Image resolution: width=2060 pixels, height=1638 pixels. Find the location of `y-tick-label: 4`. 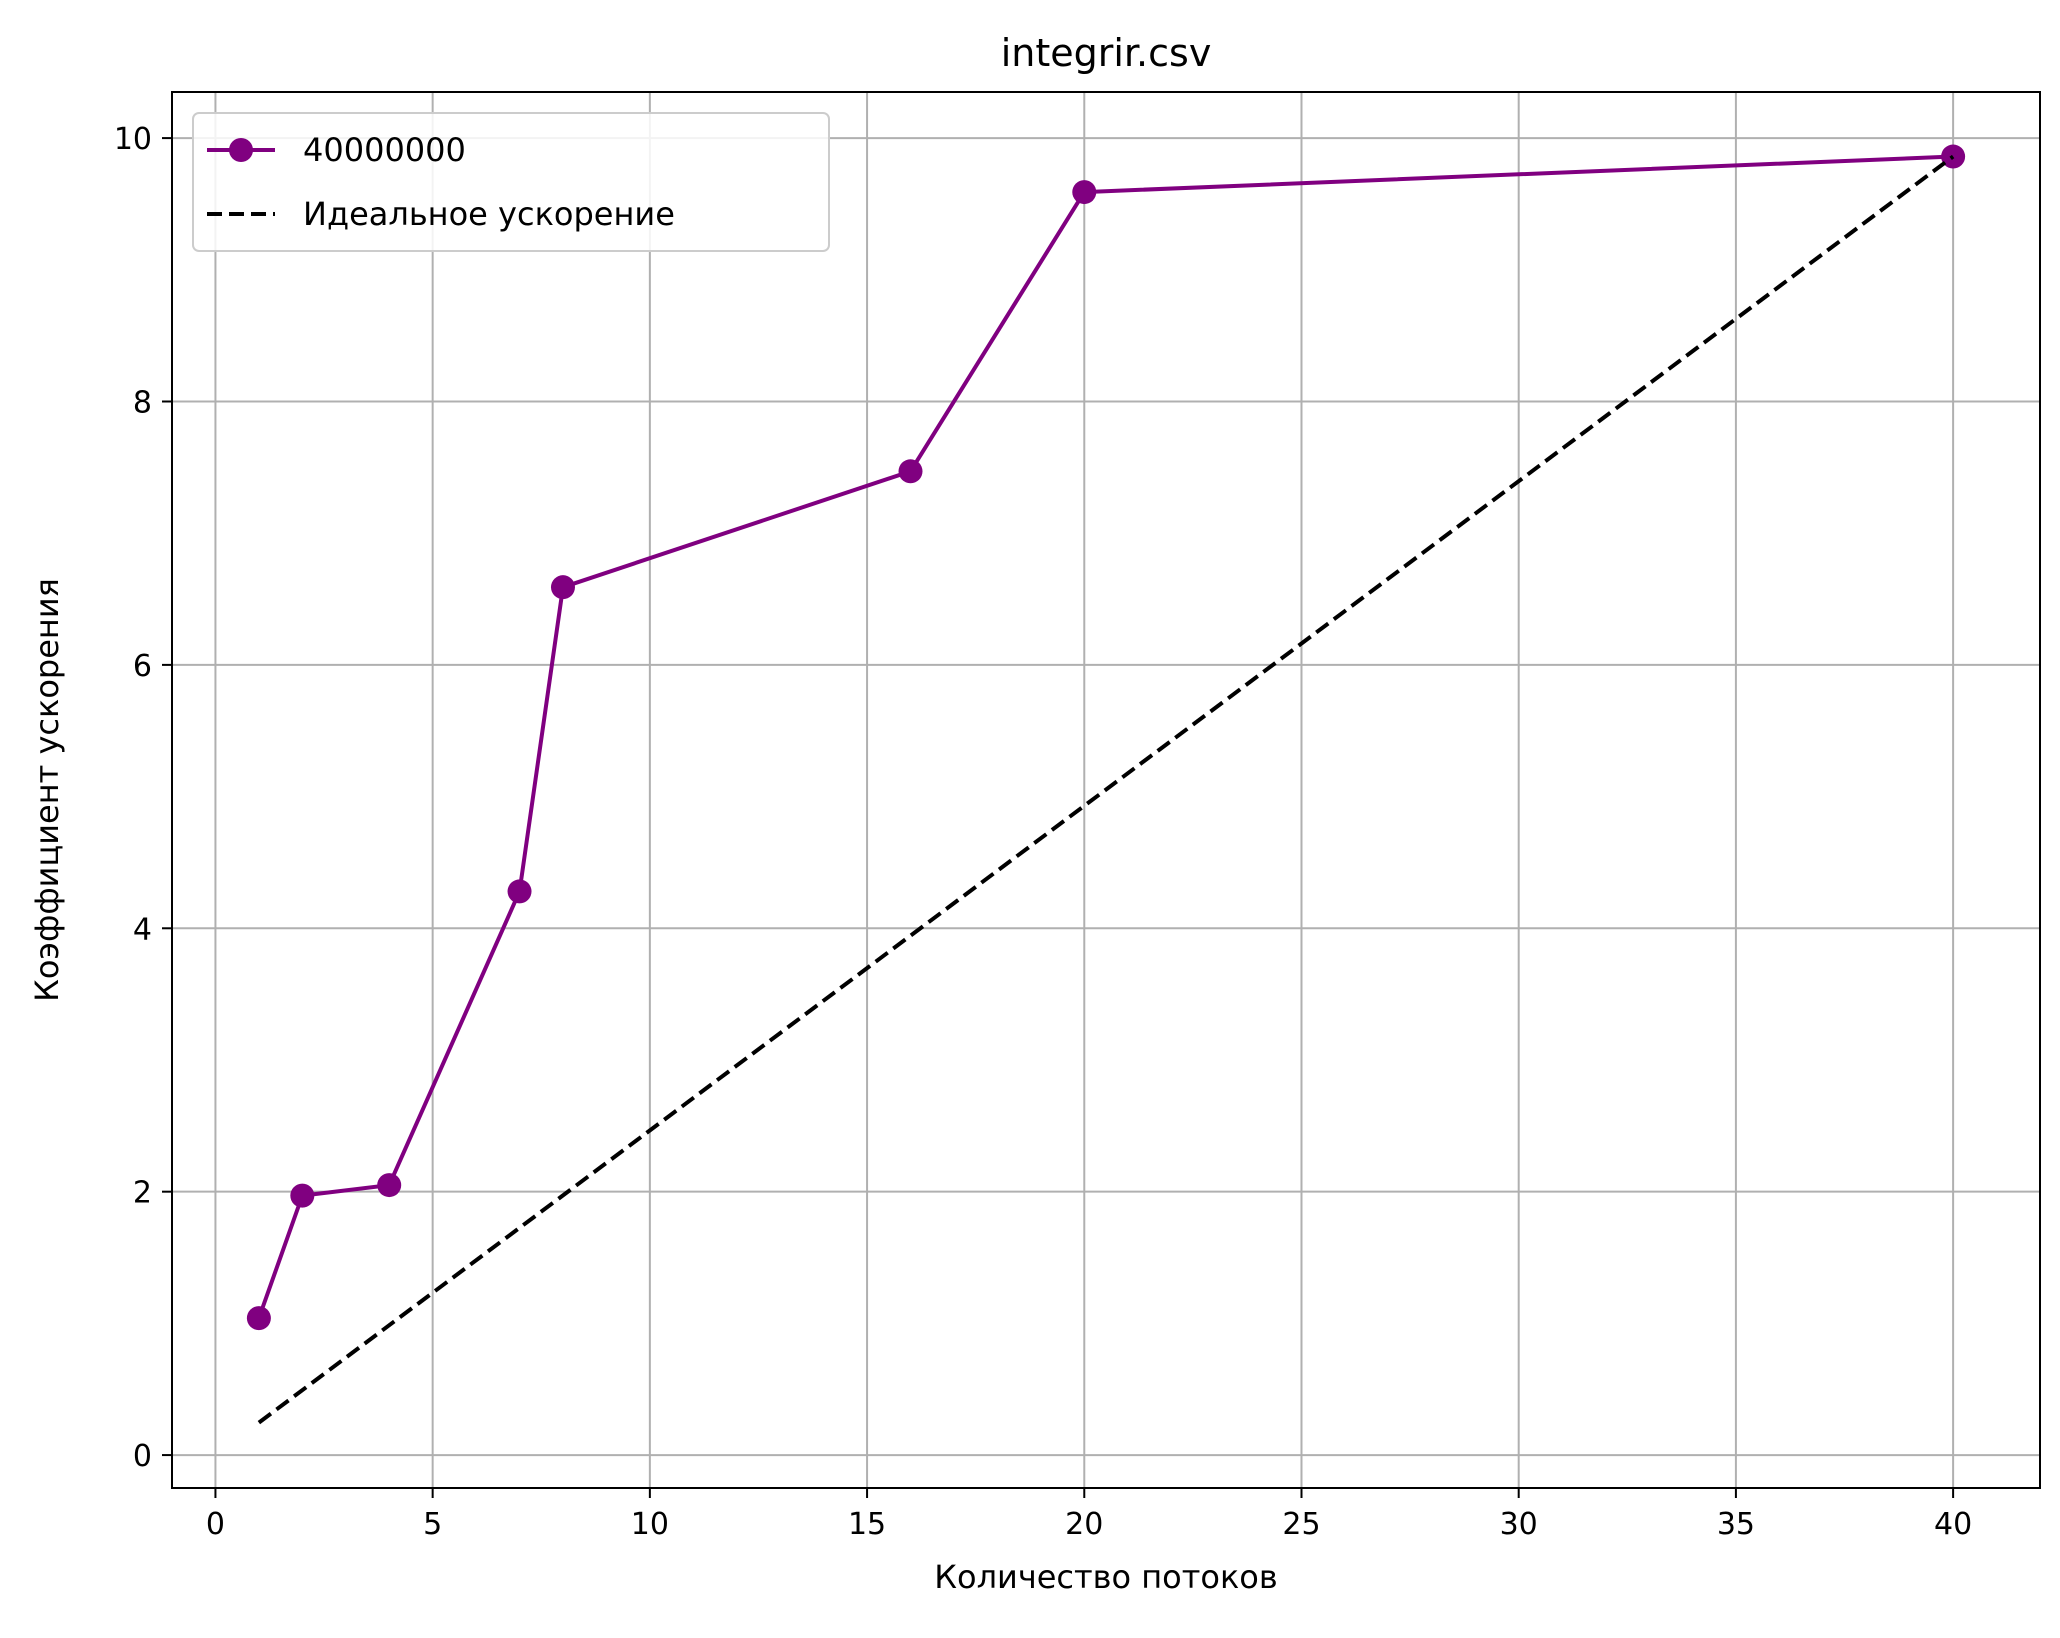

y-tick-label: 4 is located at coordinates (142, 929).